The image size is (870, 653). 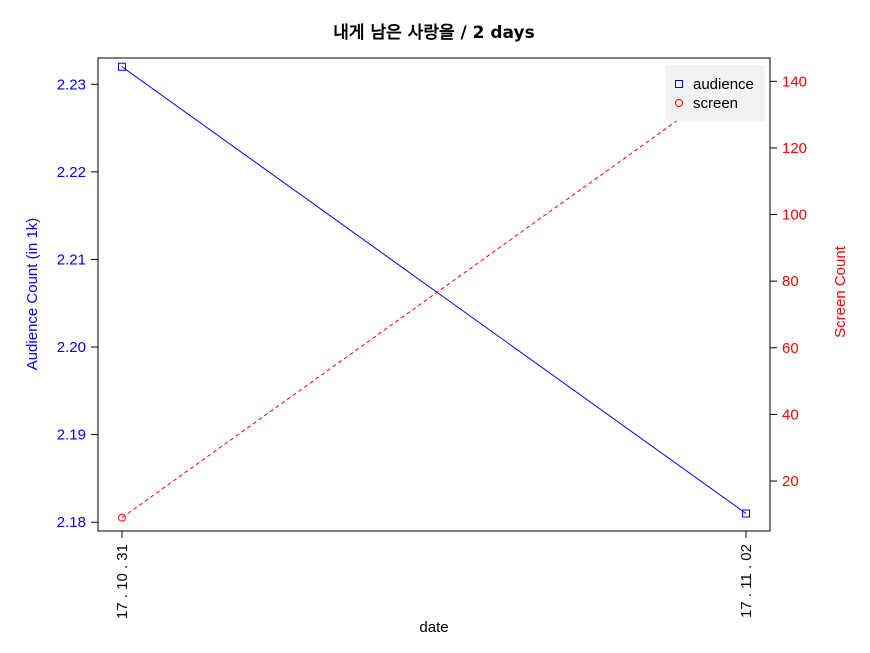 I want to click on right-tick-label: 20, so click(x=790, y=481).